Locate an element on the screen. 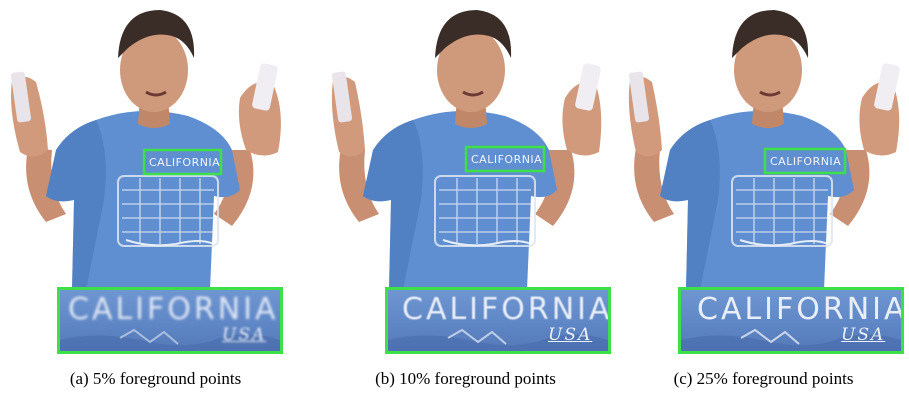 The image size is (909, 398). caption: (a) 5% foreground points is located at coordinates (155, 378).